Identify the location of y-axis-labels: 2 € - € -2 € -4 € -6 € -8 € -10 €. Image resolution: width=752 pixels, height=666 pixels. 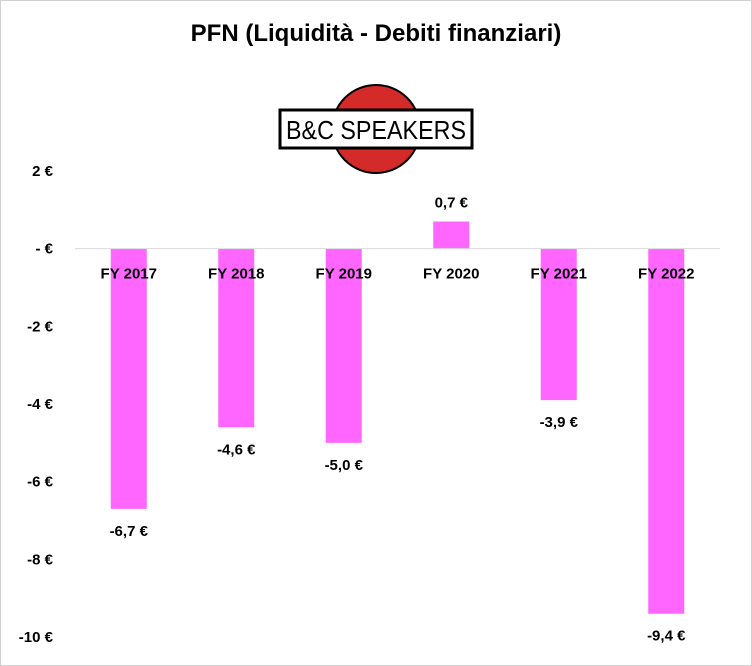
(36, 404).